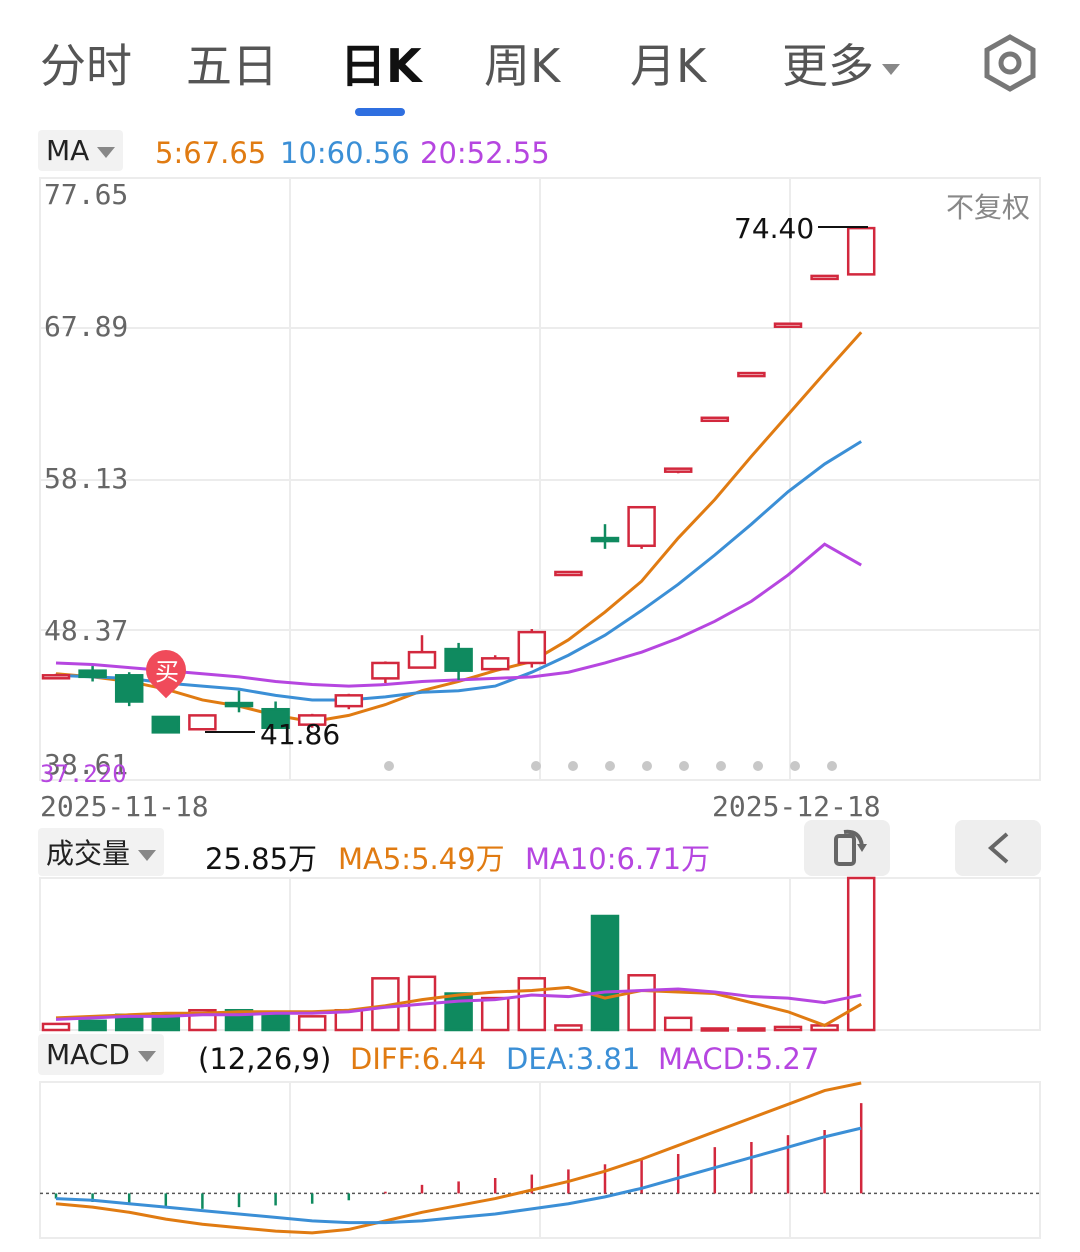 The height and width of the screenshot is (1252, 1080). What do you see at coordinates (828, 66) in the screenshot?
I see `tab-more-label: 更多` at bounding box center [828, 66].